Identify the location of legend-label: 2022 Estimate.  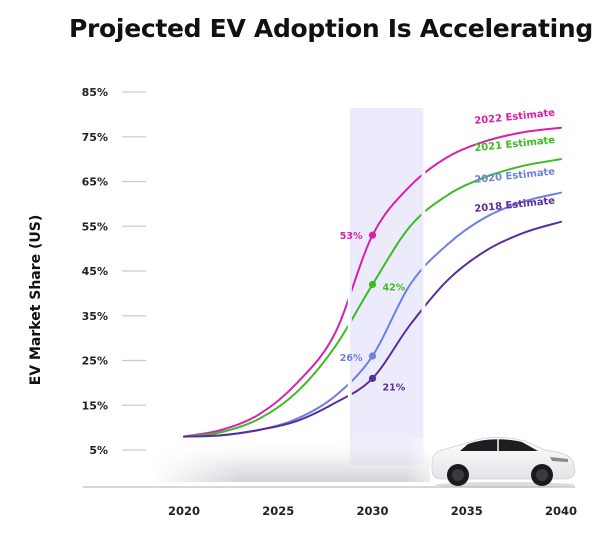
(515, 117).